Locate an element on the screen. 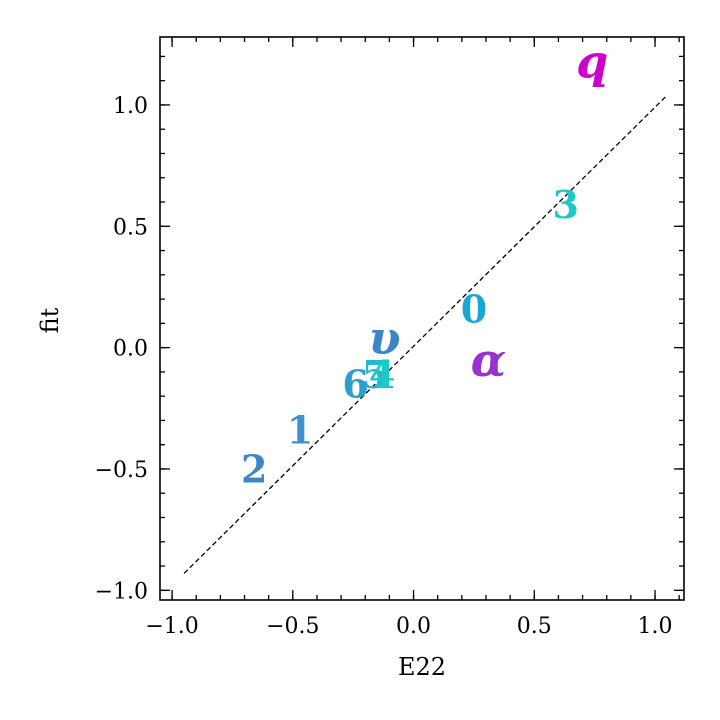 The height and width of the screenshot is (720, 720). x-tick-label: −0.5 is located at coordinates (292, 626).